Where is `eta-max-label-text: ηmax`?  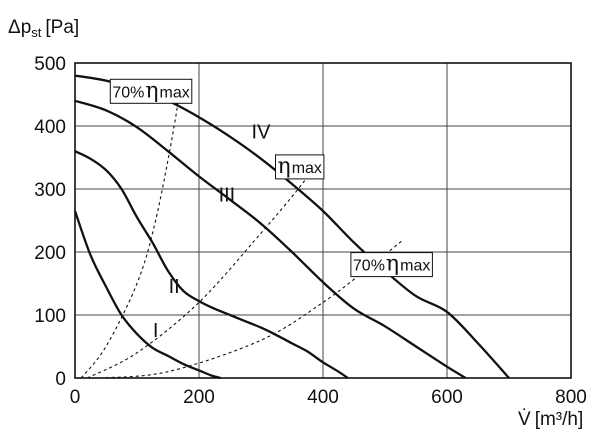 eta-max-label-text: ηmax is located at coordinates (300, 166).